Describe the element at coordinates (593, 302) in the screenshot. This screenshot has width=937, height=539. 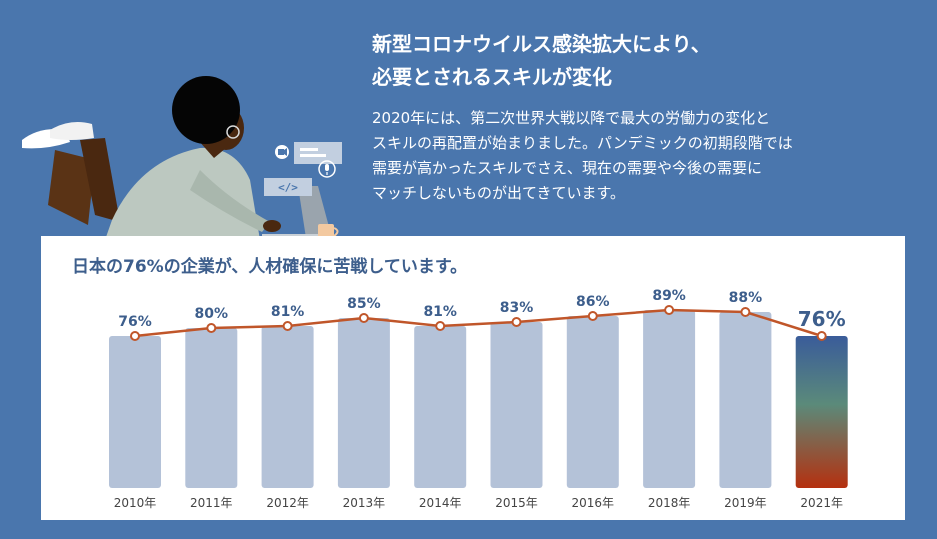
I see `data-label-6: 86%` at that location.